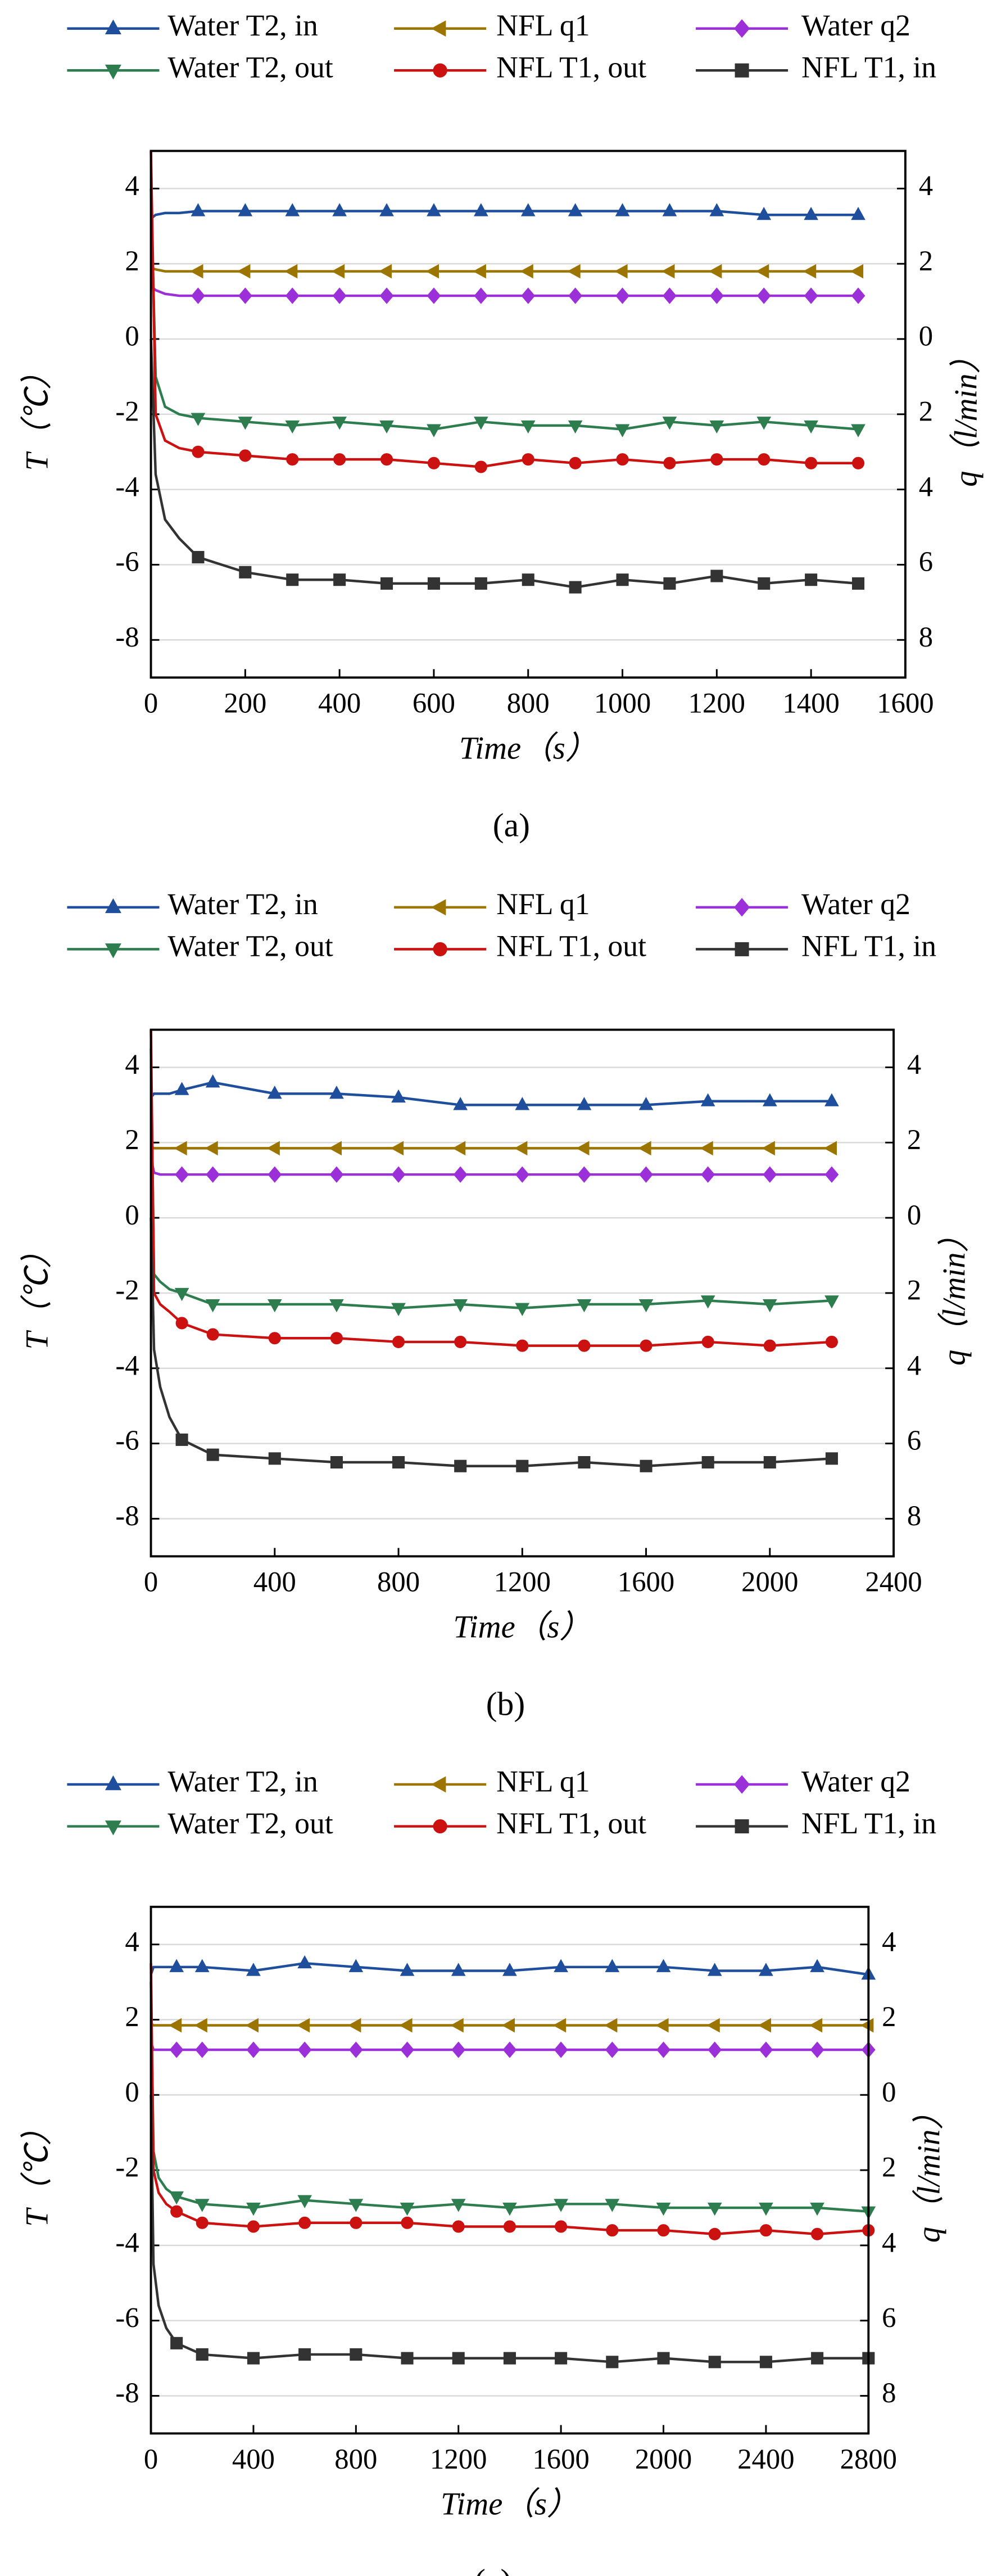  Describe the element at coordinates (339, 703) in the screenshot. I see `x-tick-label: 400` at that location.